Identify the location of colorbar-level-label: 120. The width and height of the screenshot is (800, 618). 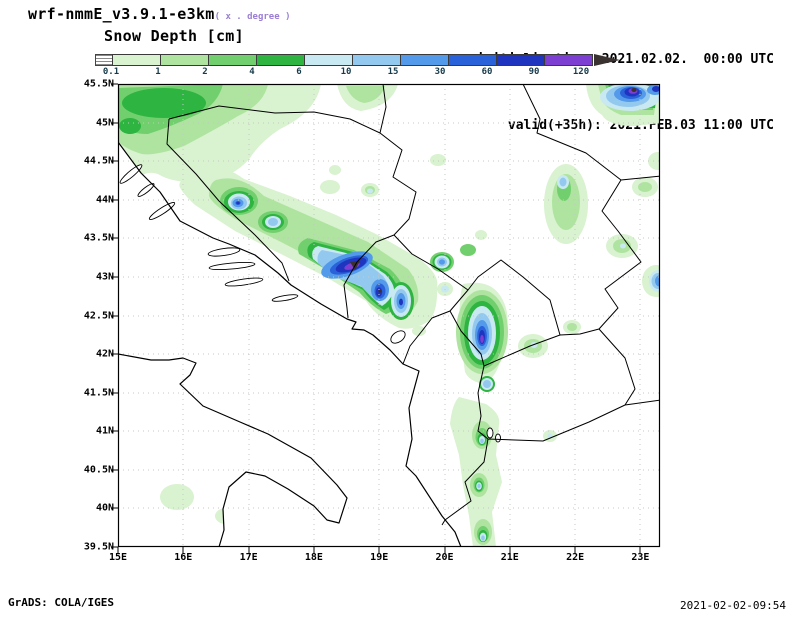
(581, 72).